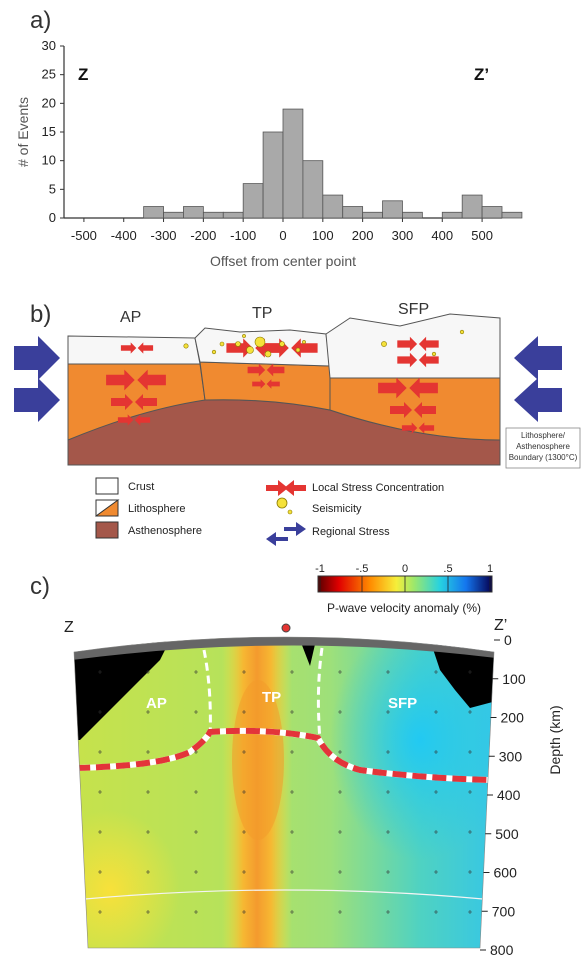  What do you see at coordinates (141, 487) in the screenshot?
I see `legend-crust: Crust` at bounding box center [141, 487].